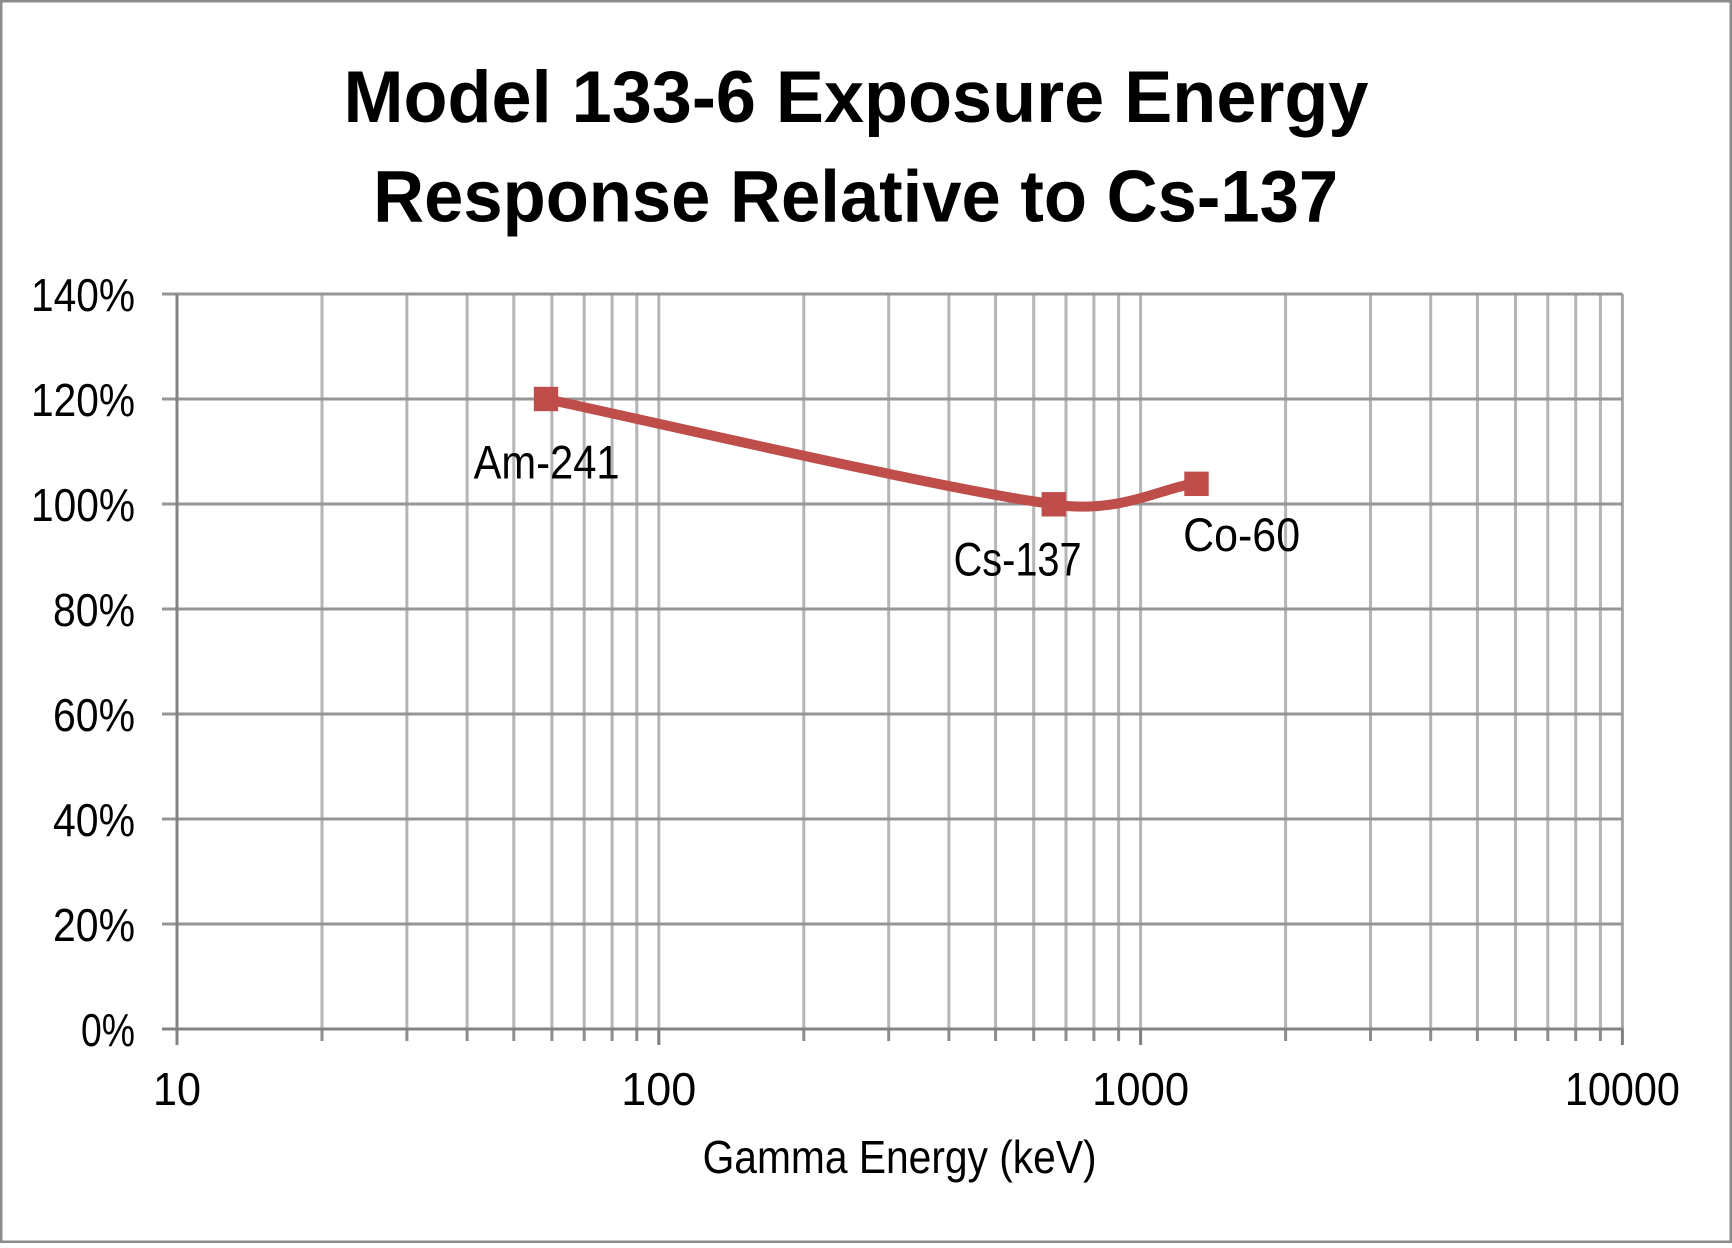  What do you see at coordinates (177, 1089) in the screenshot?
I see `svg-text: 10` at bounding box center [177, 1089].